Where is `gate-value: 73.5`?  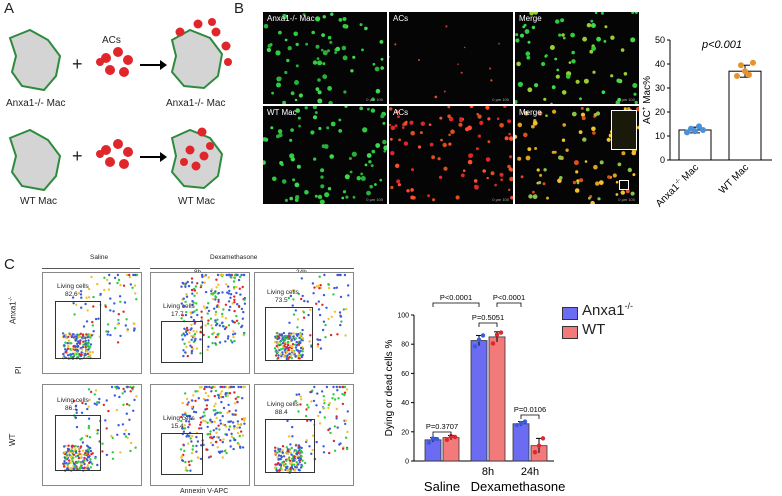 gate-value: 73.5 is located at coordinates (281, 300).